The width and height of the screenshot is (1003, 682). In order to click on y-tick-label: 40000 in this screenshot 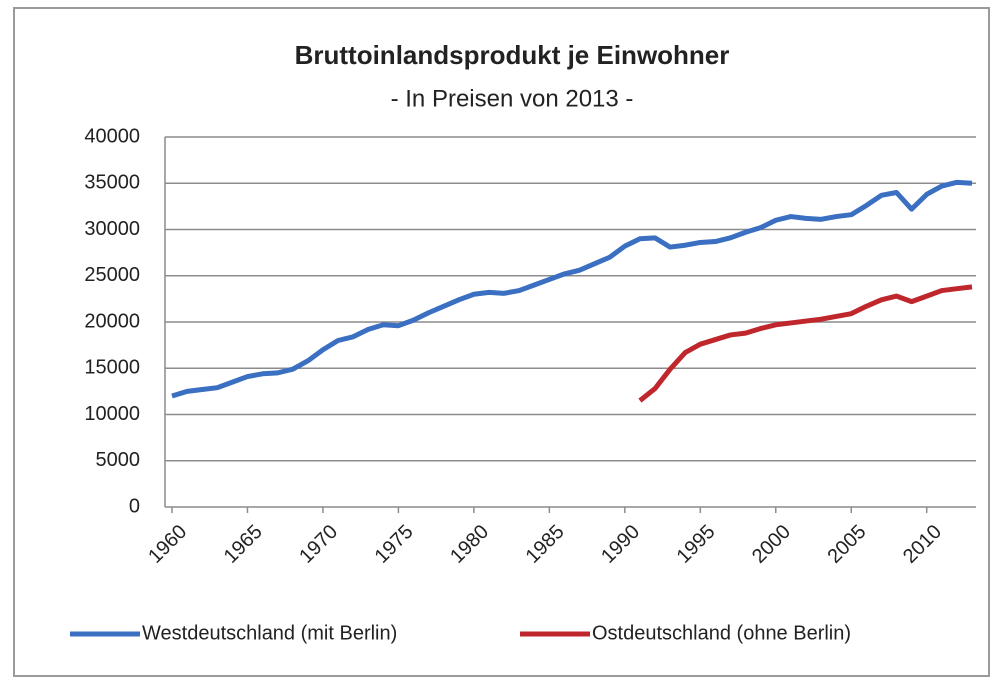, I will do `click(112, 136)`.